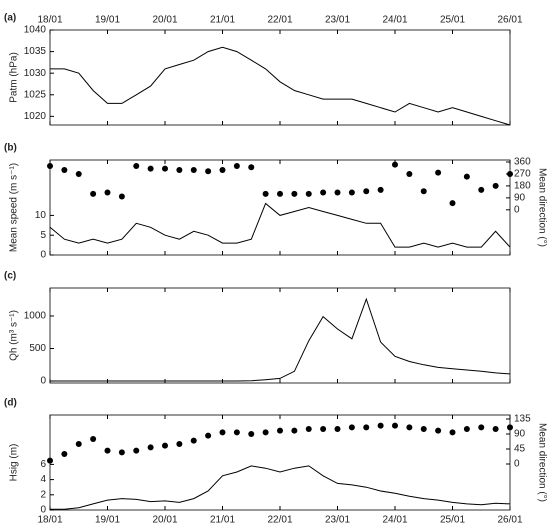  I want to click on y-tick-label: 1030, so click(35, 73).